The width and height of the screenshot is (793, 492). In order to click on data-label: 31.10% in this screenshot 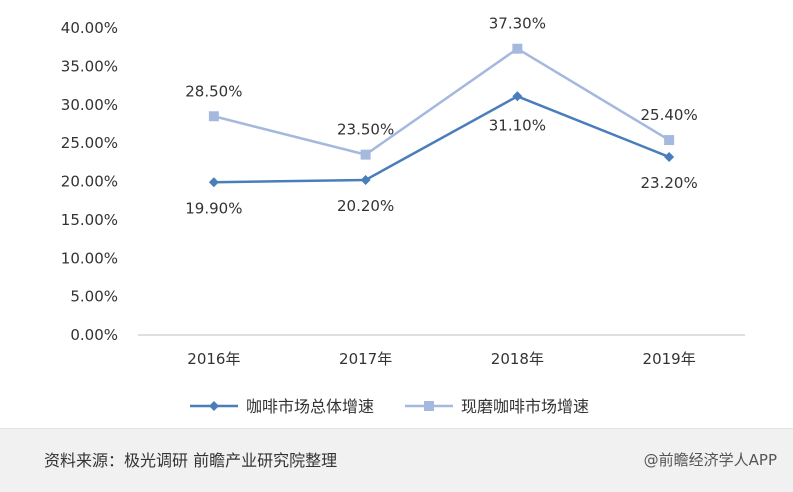, I will do `click(517, 125)`.